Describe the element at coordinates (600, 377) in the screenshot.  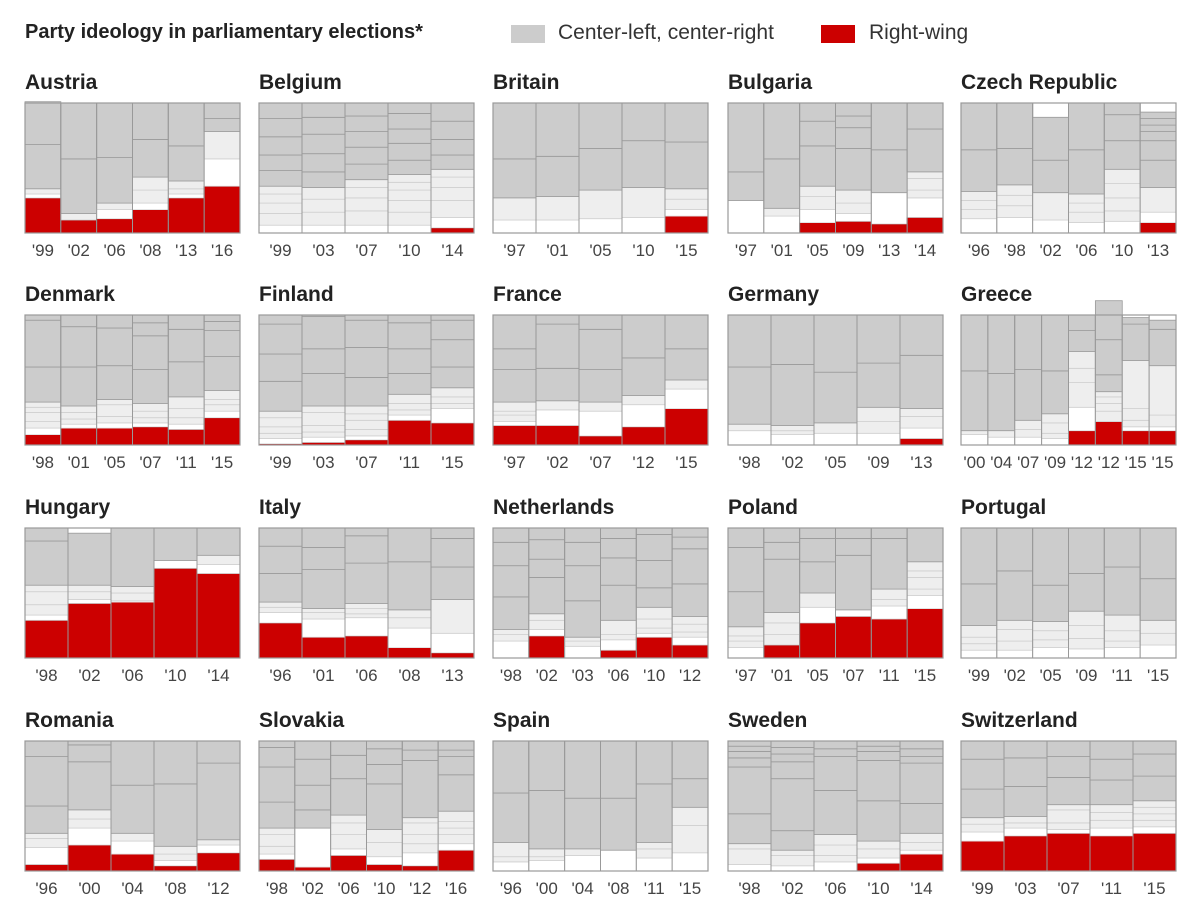
I see `panel-france: France '97 '02 '07 '12 '15` at that location.